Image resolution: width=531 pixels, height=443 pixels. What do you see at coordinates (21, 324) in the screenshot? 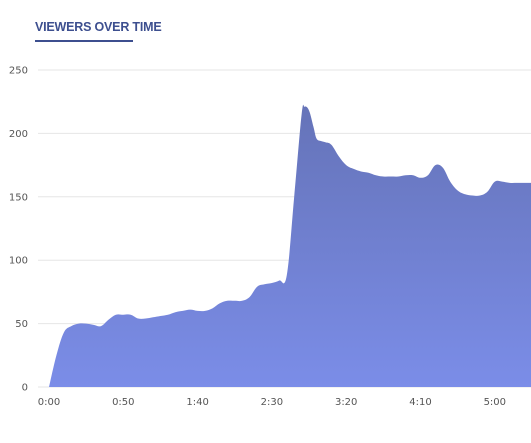
I see `y-tick-label: 50` at bounding box center [21, 324].